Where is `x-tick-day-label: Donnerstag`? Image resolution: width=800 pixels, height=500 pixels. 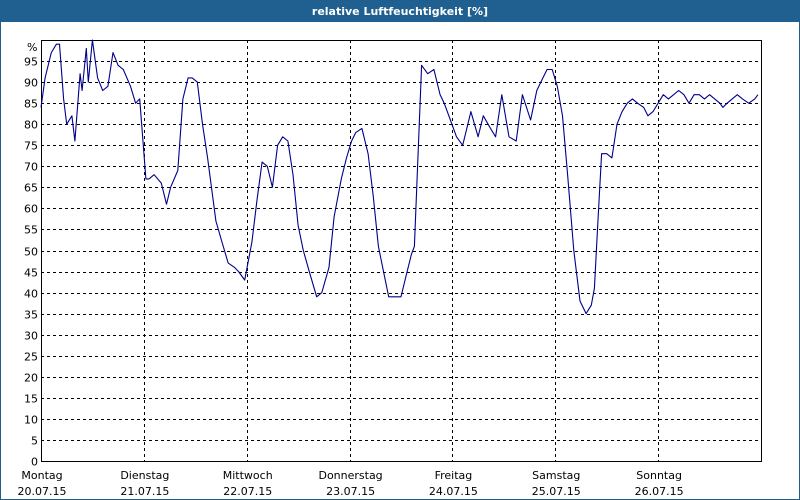
x-tick-day-label: Donnerstag is located at coordinates (350, 475).